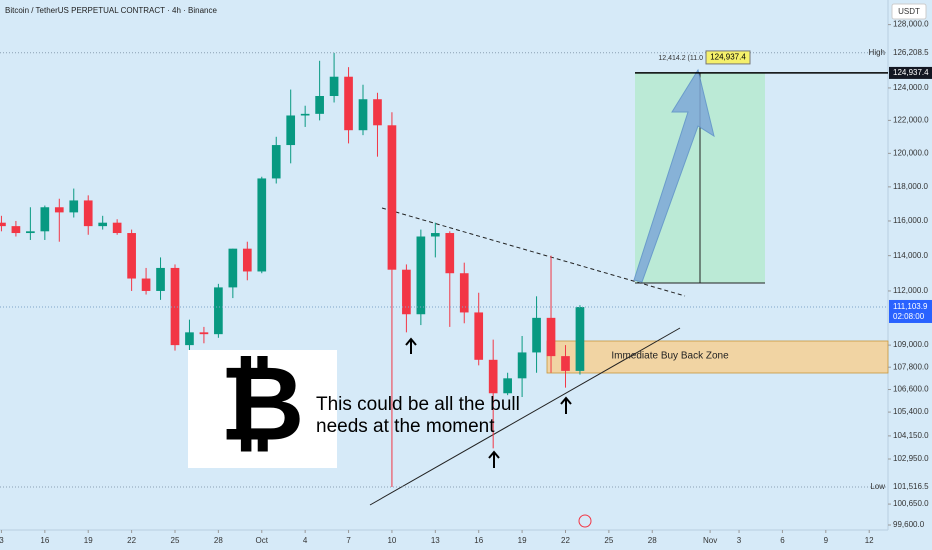 The height and width of the screenshot is (550, 932). I want to click on x-tick-label: 9, so click(826, 540).